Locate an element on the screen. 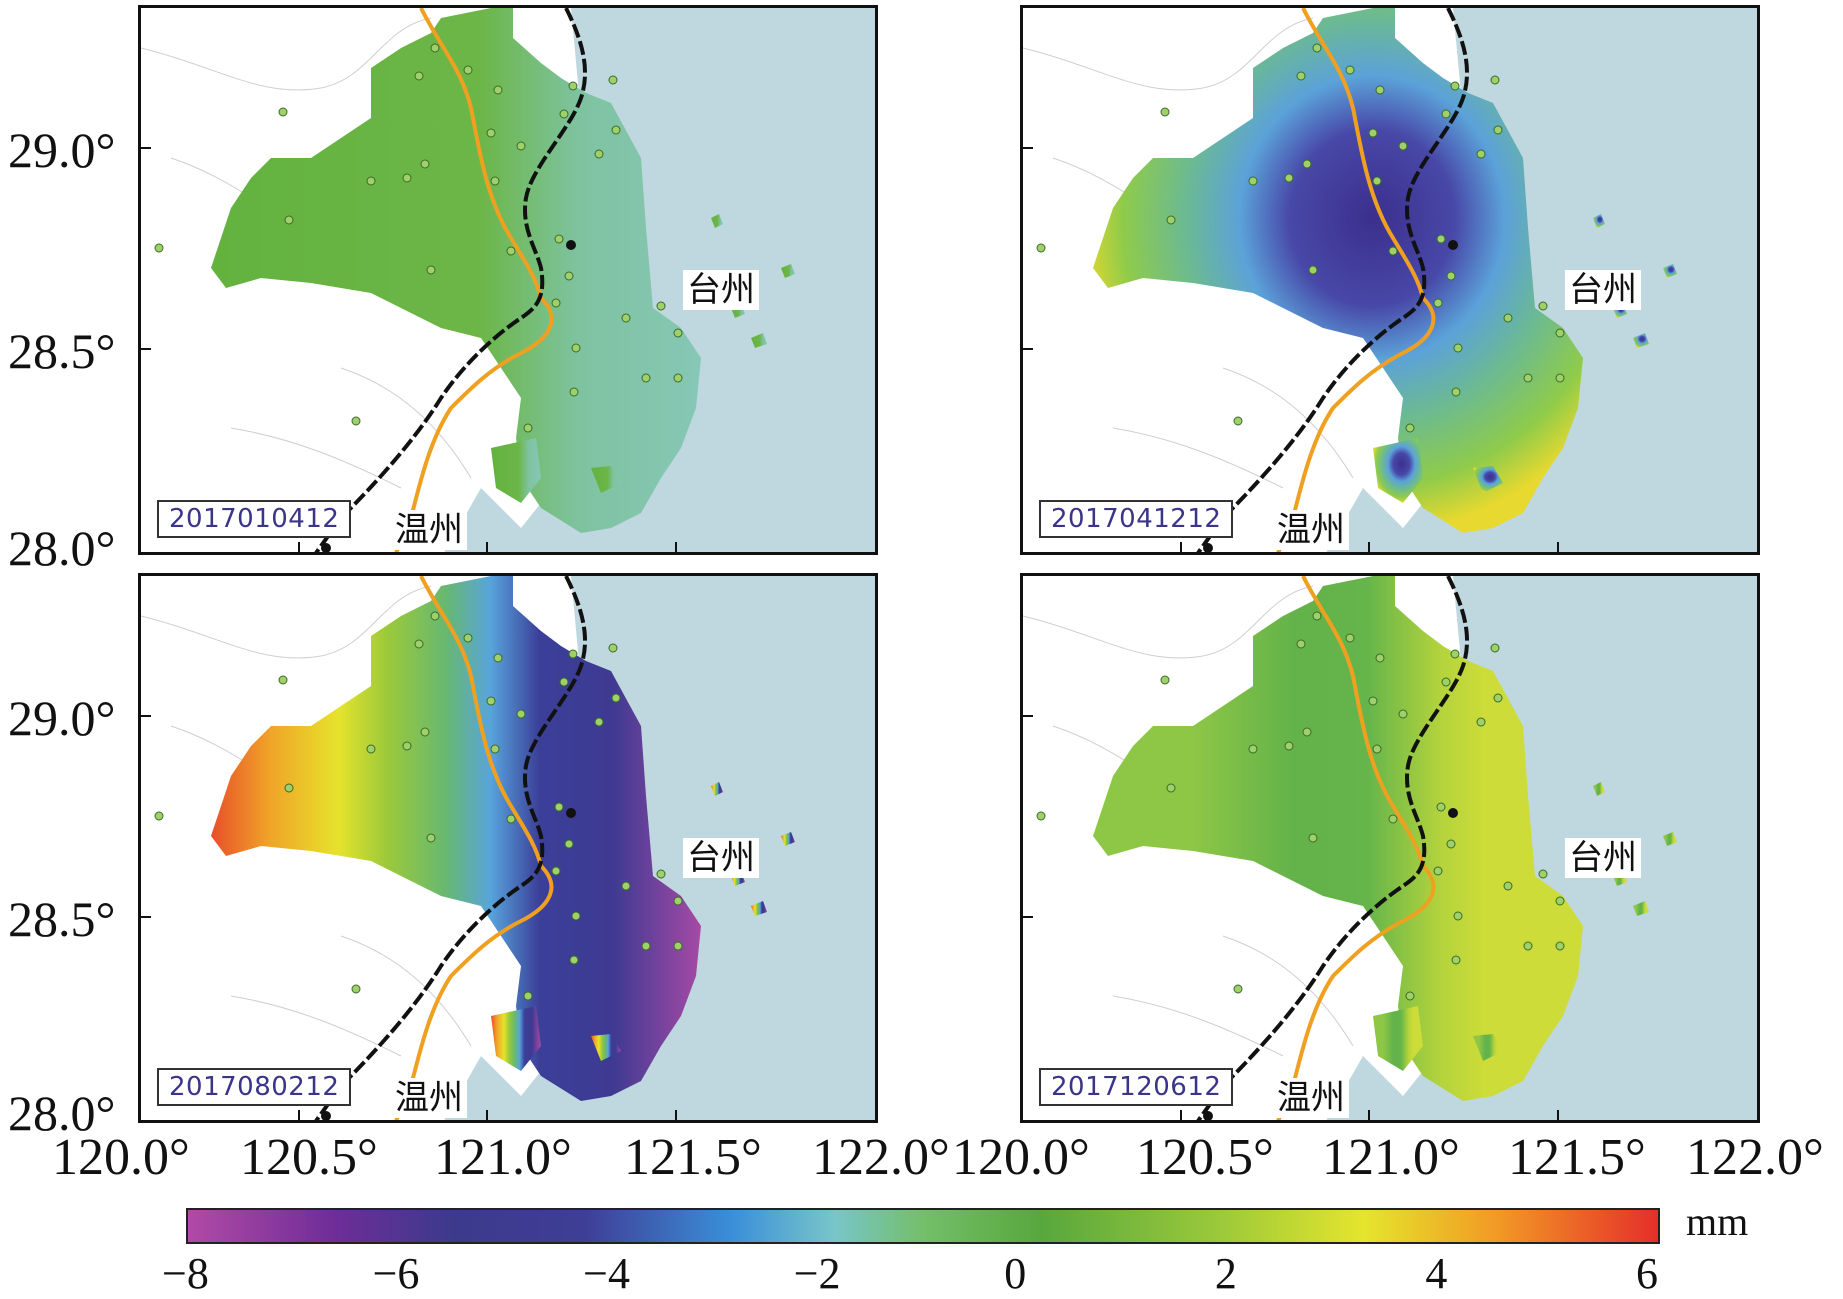  colorbar-tick-label: 6 is located at coordinates (1647, 1273).